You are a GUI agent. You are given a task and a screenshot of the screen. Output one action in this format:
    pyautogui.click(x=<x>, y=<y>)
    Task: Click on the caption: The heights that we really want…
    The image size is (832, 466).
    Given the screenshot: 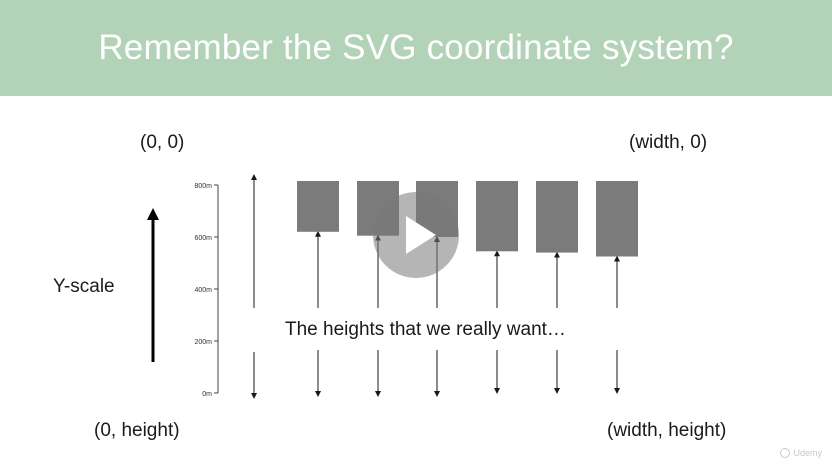 What is the action you would take?
    pyautogui.click(x=425, y=330)
    